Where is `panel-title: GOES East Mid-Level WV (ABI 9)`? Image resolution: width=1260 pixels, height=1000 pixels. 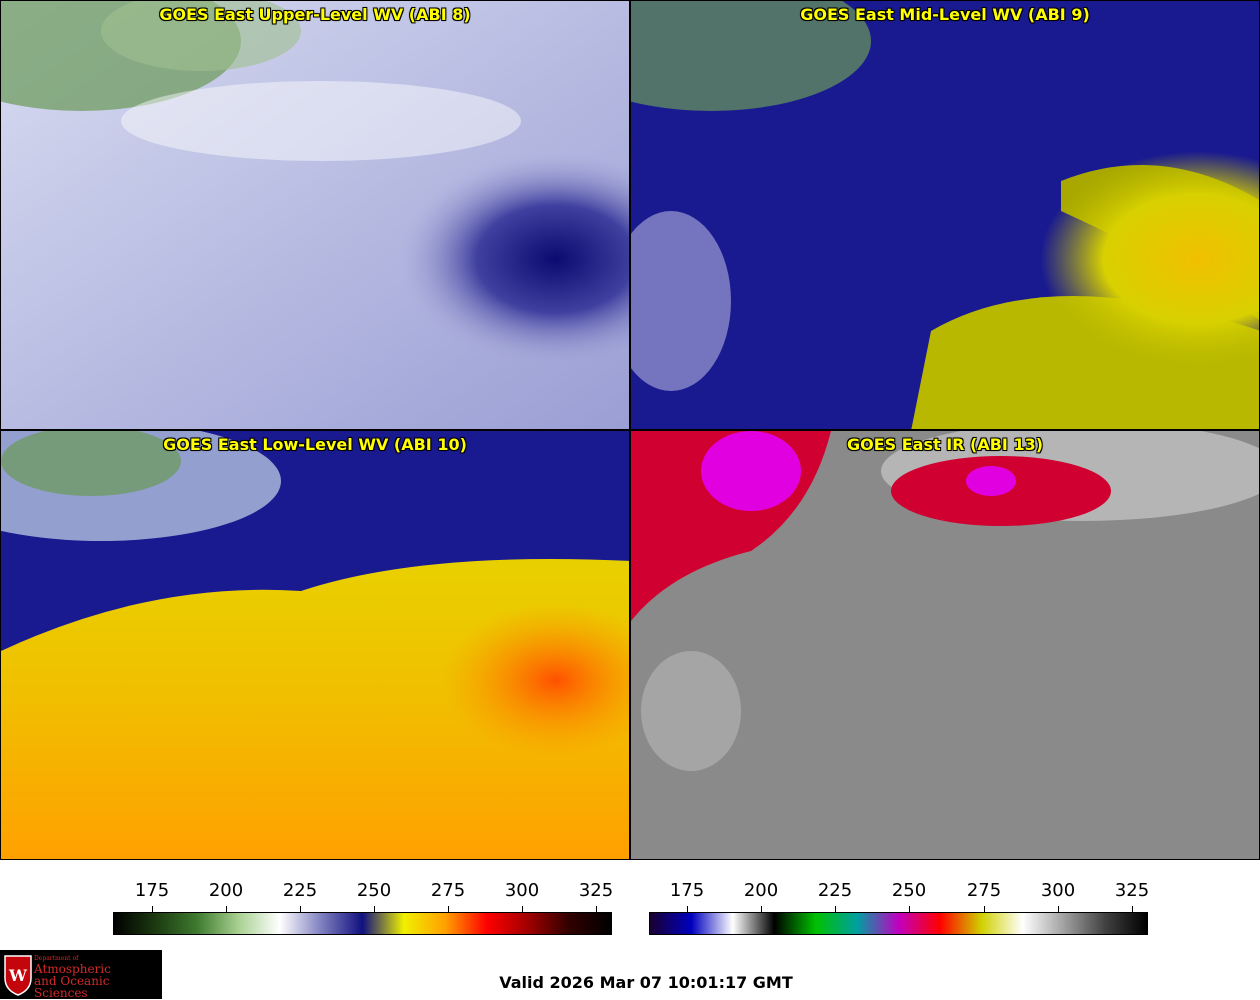 panel-title: GOES East Mid-Level WV (ABI 9) is located at coordinates (945, 14).